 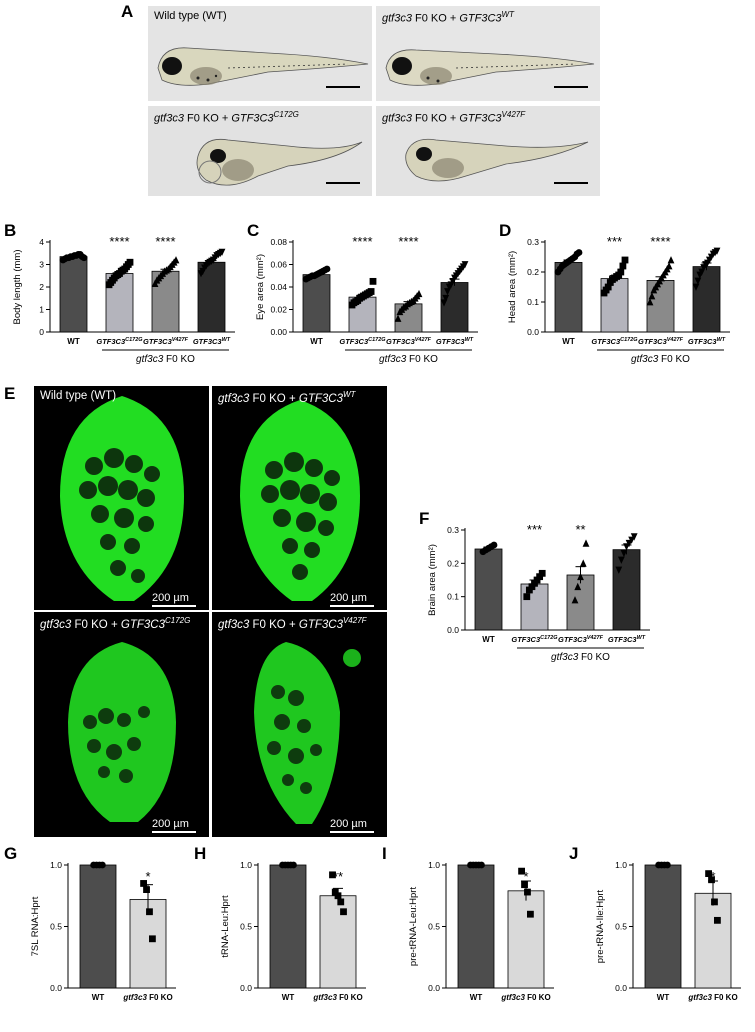 What do you see at coordinates (263, 67) in the screenshot?
I see `zebrafish-larva-wt` at bounding box center [263, 67].